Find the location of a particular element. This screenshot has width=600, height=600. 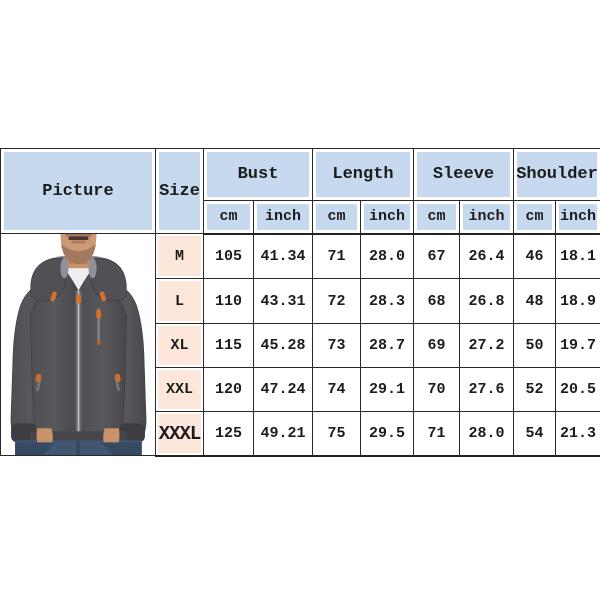

shoulder-group-header: Shoulder is located at coordinates (556, 174).